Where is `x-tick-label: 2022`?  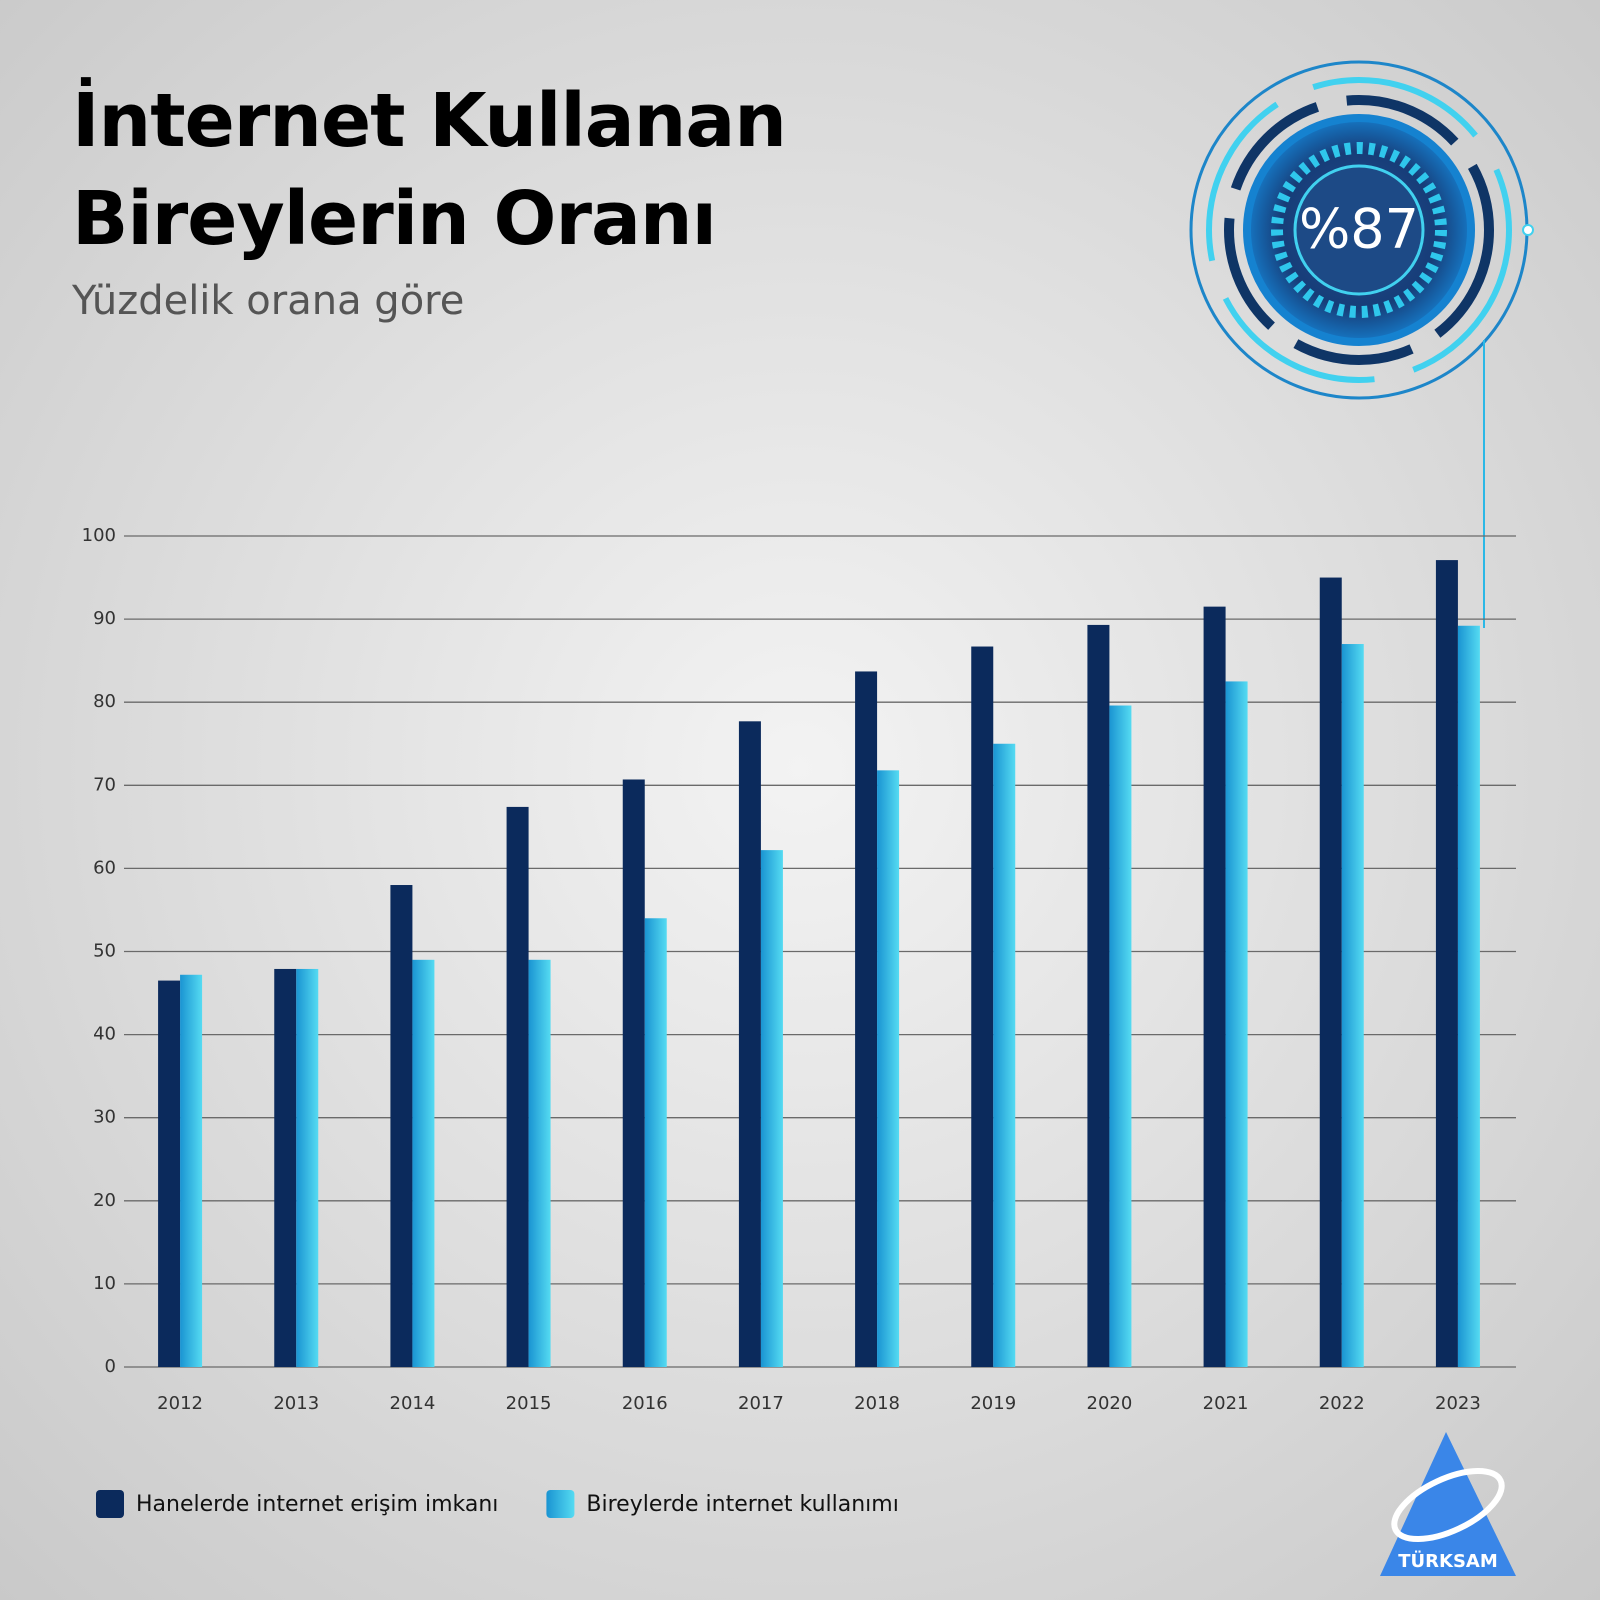
x-tick-label: 2022 is located at coordinates (1342, 1403).